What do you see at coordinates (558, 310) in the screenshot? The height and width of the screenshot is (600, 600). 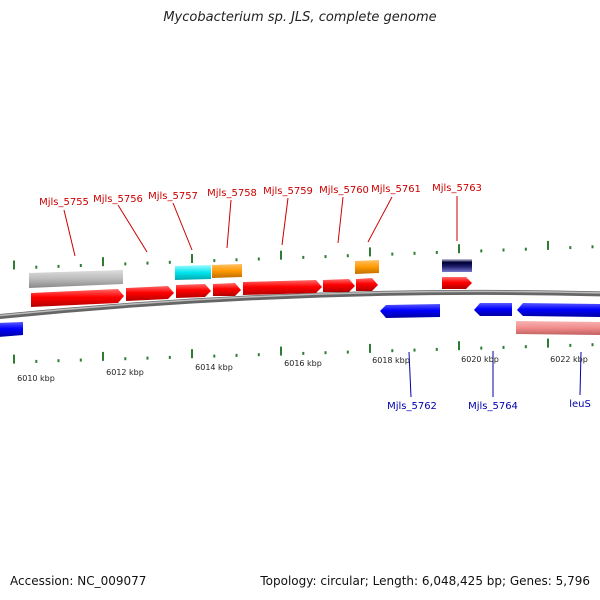 I see `gene-leus` at bounding box center [558, 310].